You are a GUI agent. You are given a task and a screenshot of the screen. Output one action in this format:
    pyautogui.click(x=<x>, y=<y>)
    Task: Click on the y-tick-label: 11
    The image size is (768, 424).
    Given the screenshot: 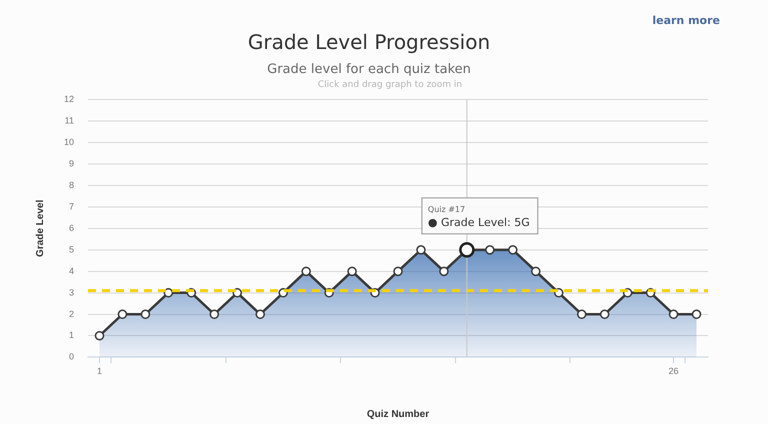 What is the action you would take?
    pyautogui.click(x=69, y=121)
    